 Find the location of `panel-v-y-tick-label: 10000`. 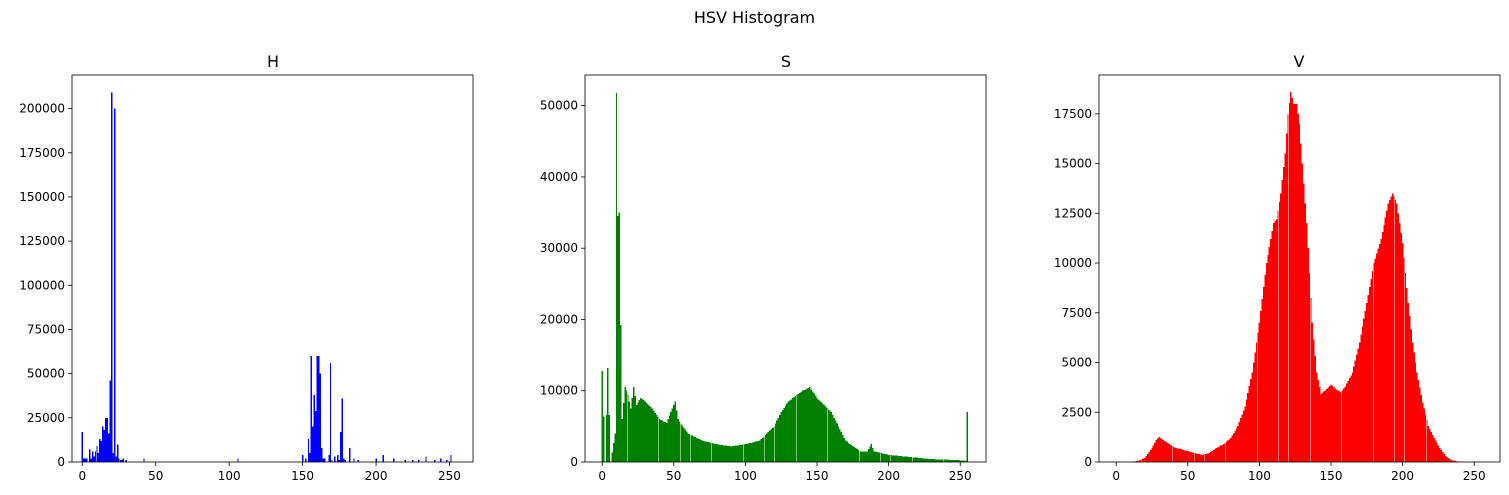

panel-v-y-tick-label: 10000 is located at coordinates (1073, 263).